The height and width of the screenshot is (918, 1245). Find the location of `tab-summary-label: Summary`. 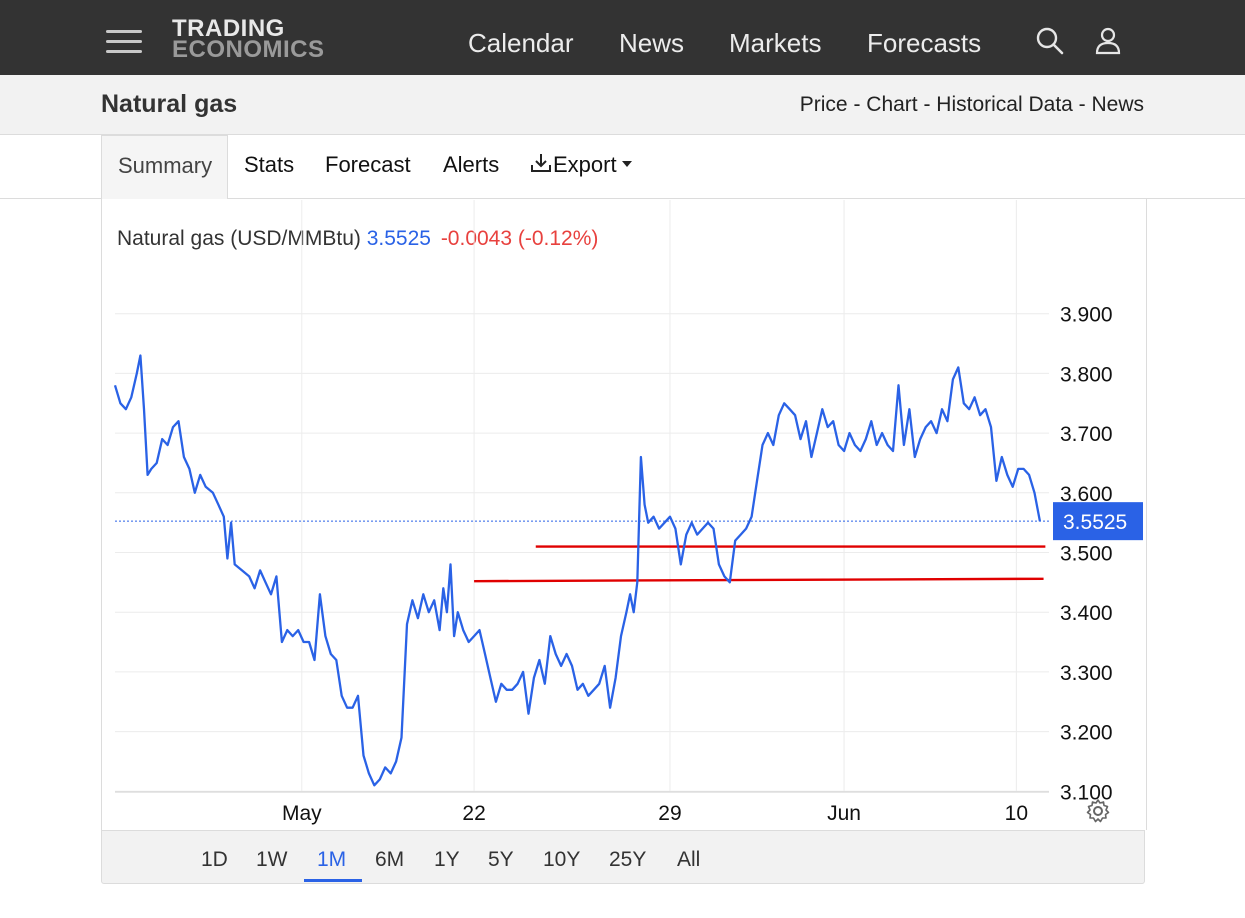

tab-summary-label: Summary is located at coordinates (165, 165).